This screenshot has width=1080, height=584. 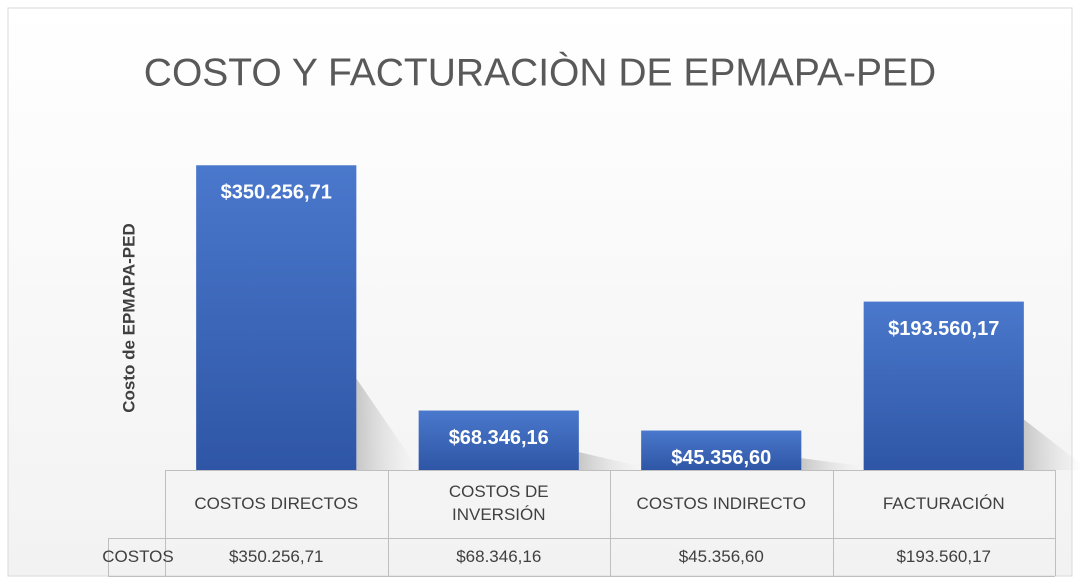 I want to click on data-label: $68.346,16, so click(x=499, y=438).